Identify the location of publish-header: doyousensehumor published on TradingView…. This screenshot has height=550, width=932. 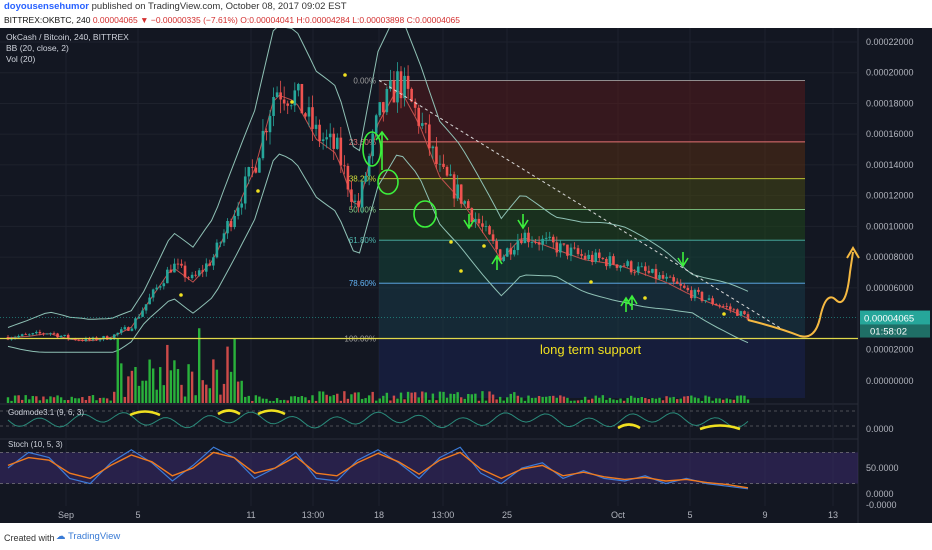
(466, 14).